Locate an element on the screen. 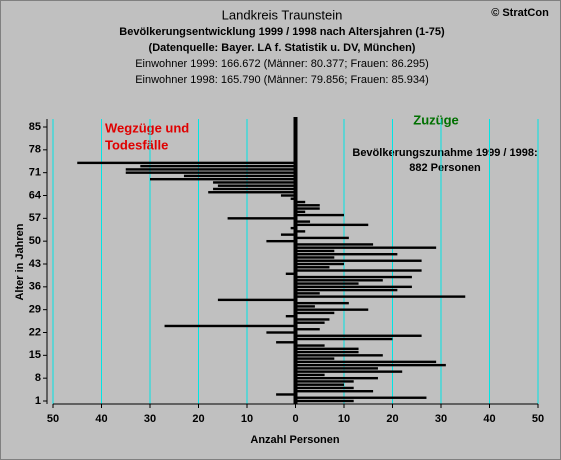  y-tick-label: 50 is located at coordinates (35, 241).